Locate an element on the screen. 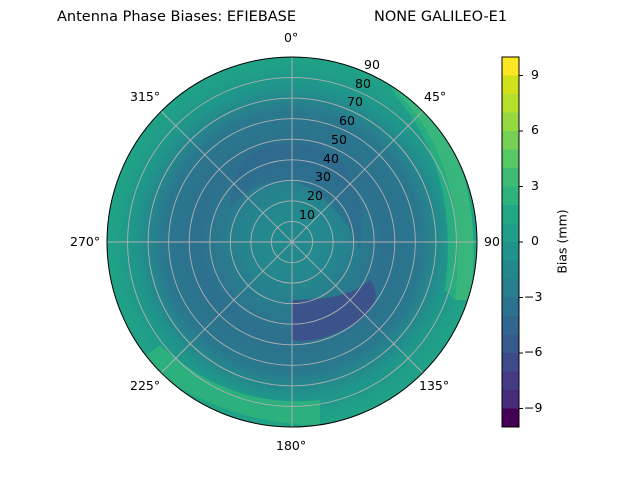 The height and width of the screenshot is (480, 640). colorbar-tick: 9 is located at coordinates (535, 74).